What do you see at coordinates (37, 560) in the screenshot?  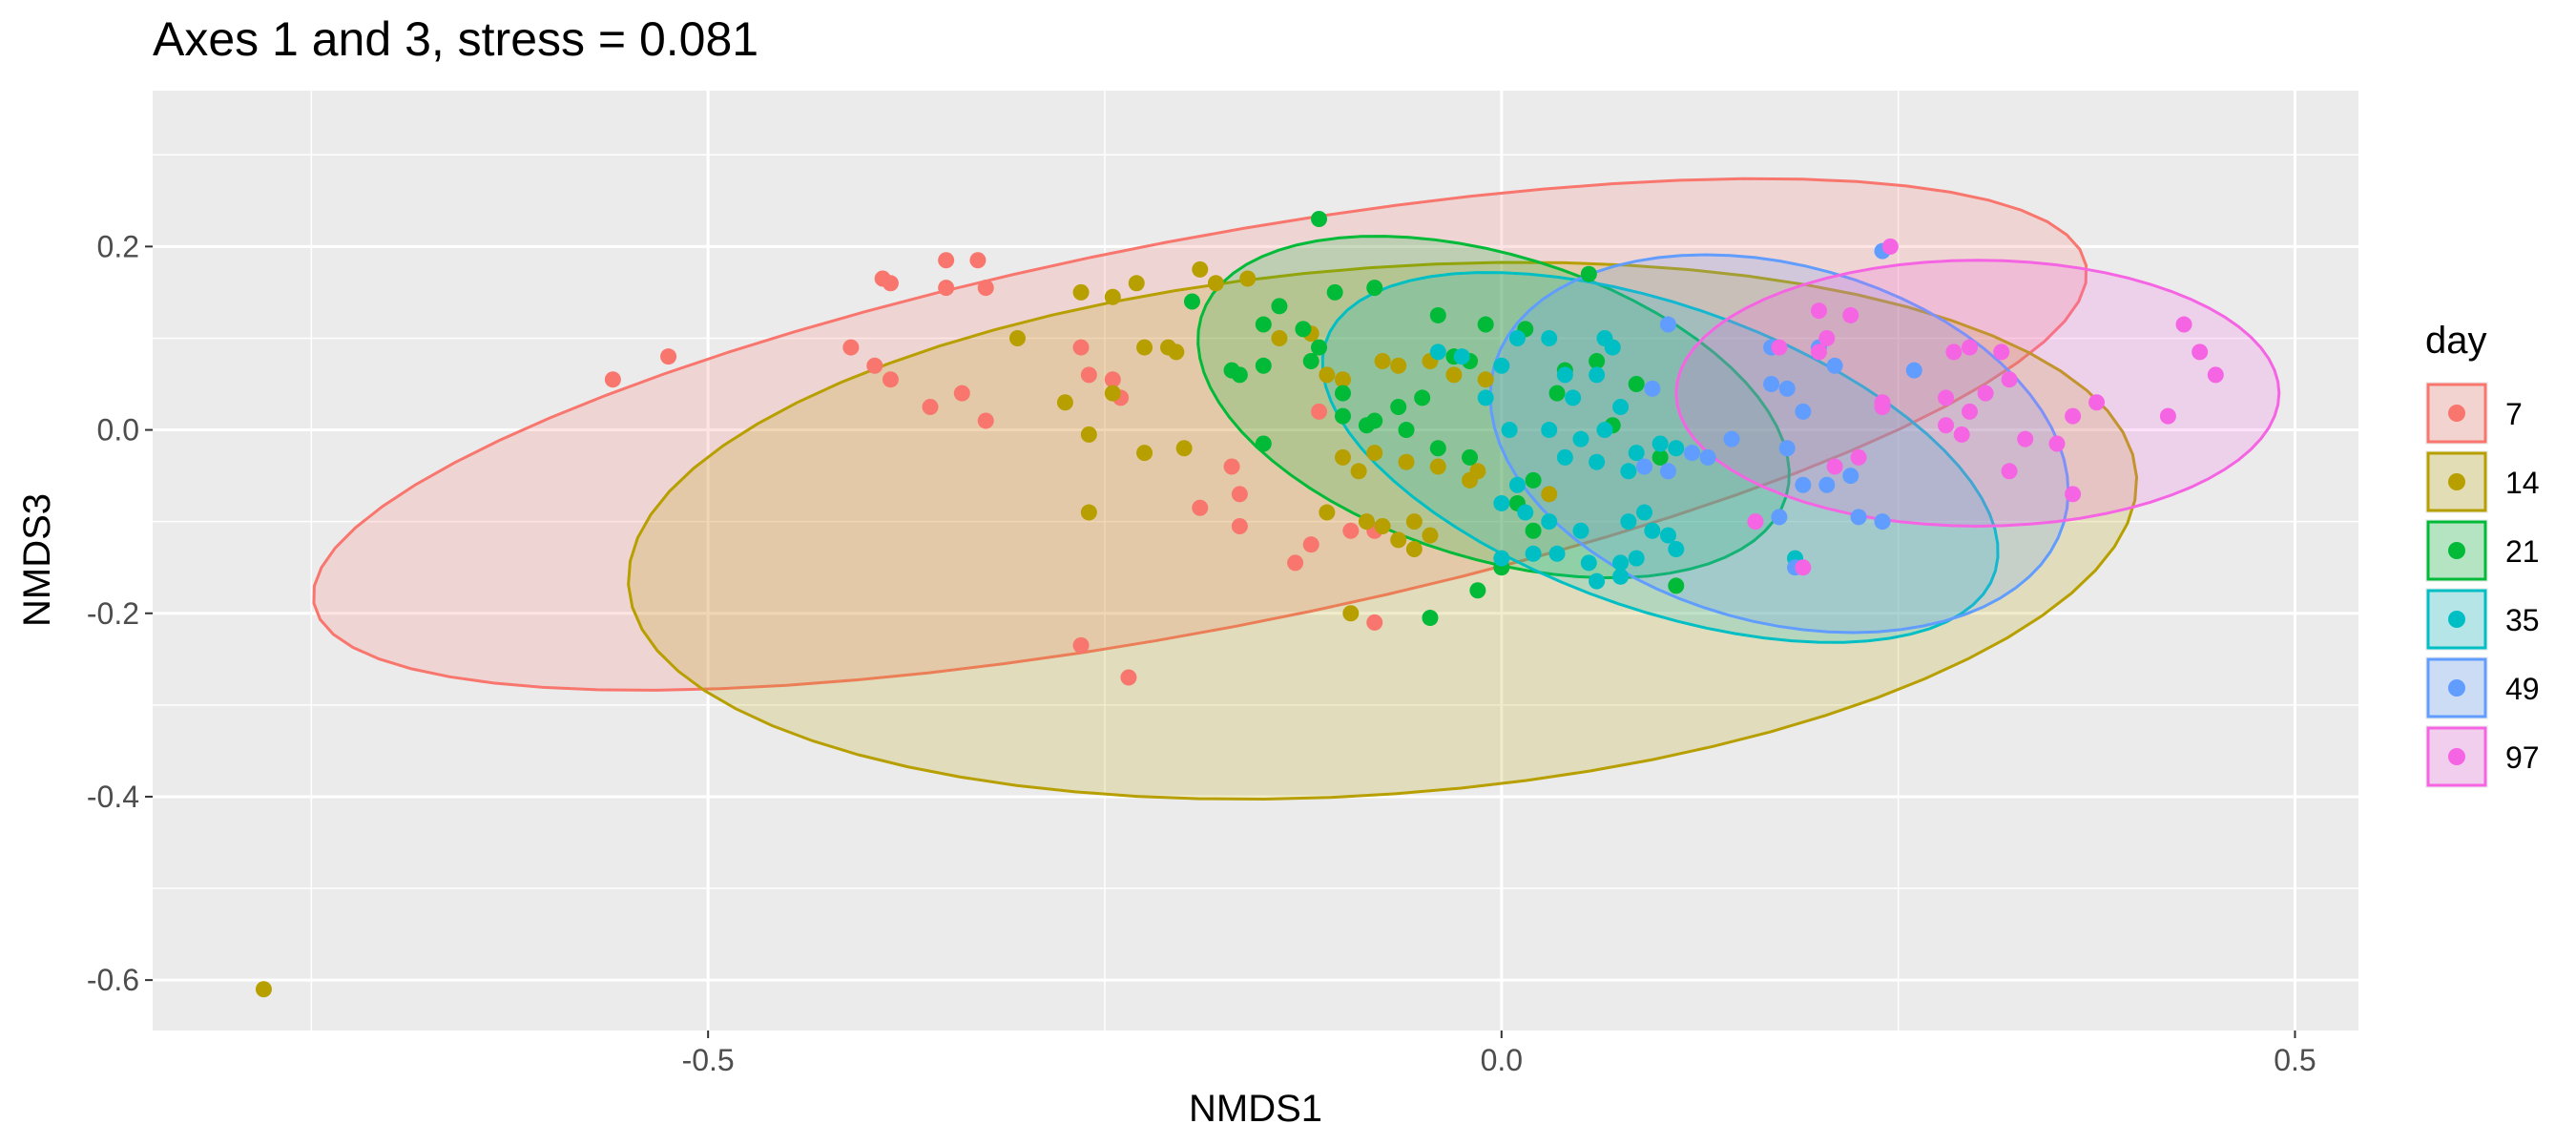 I see `y-axis-title: NMDS3` at bounding box center [37, 560].